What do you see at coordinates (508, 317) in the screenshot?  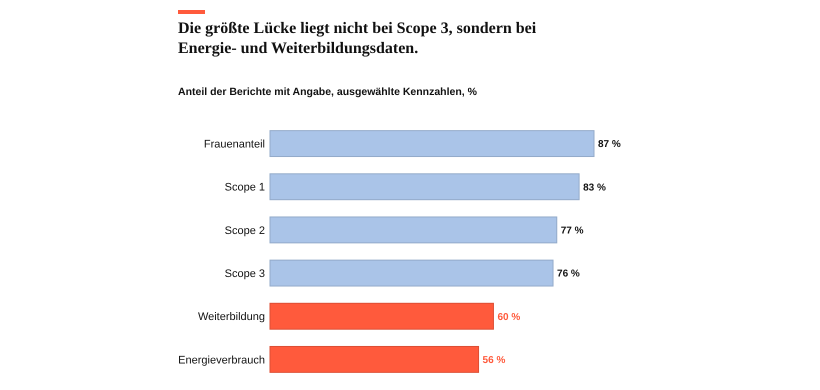 I see `data-label: 60 %` at bounding box center [508, 317].